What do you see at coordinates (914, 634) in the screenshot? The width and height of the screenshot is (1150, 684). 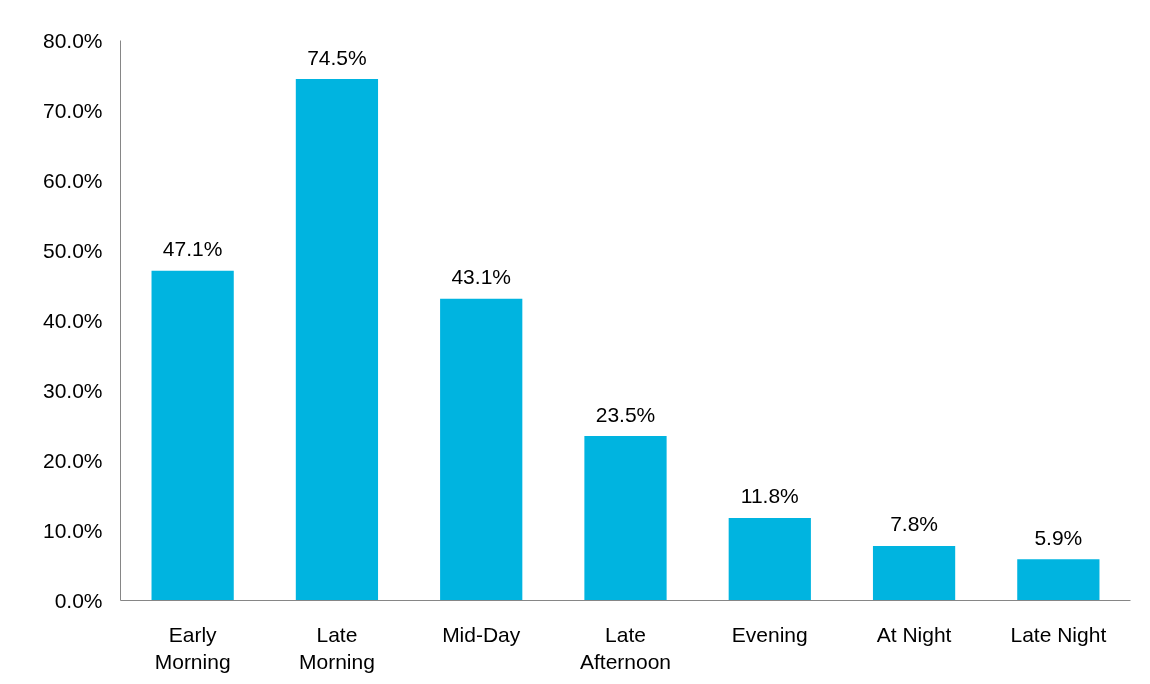 I see `x-tick-label: At Night` at bounding box center [914, 634].